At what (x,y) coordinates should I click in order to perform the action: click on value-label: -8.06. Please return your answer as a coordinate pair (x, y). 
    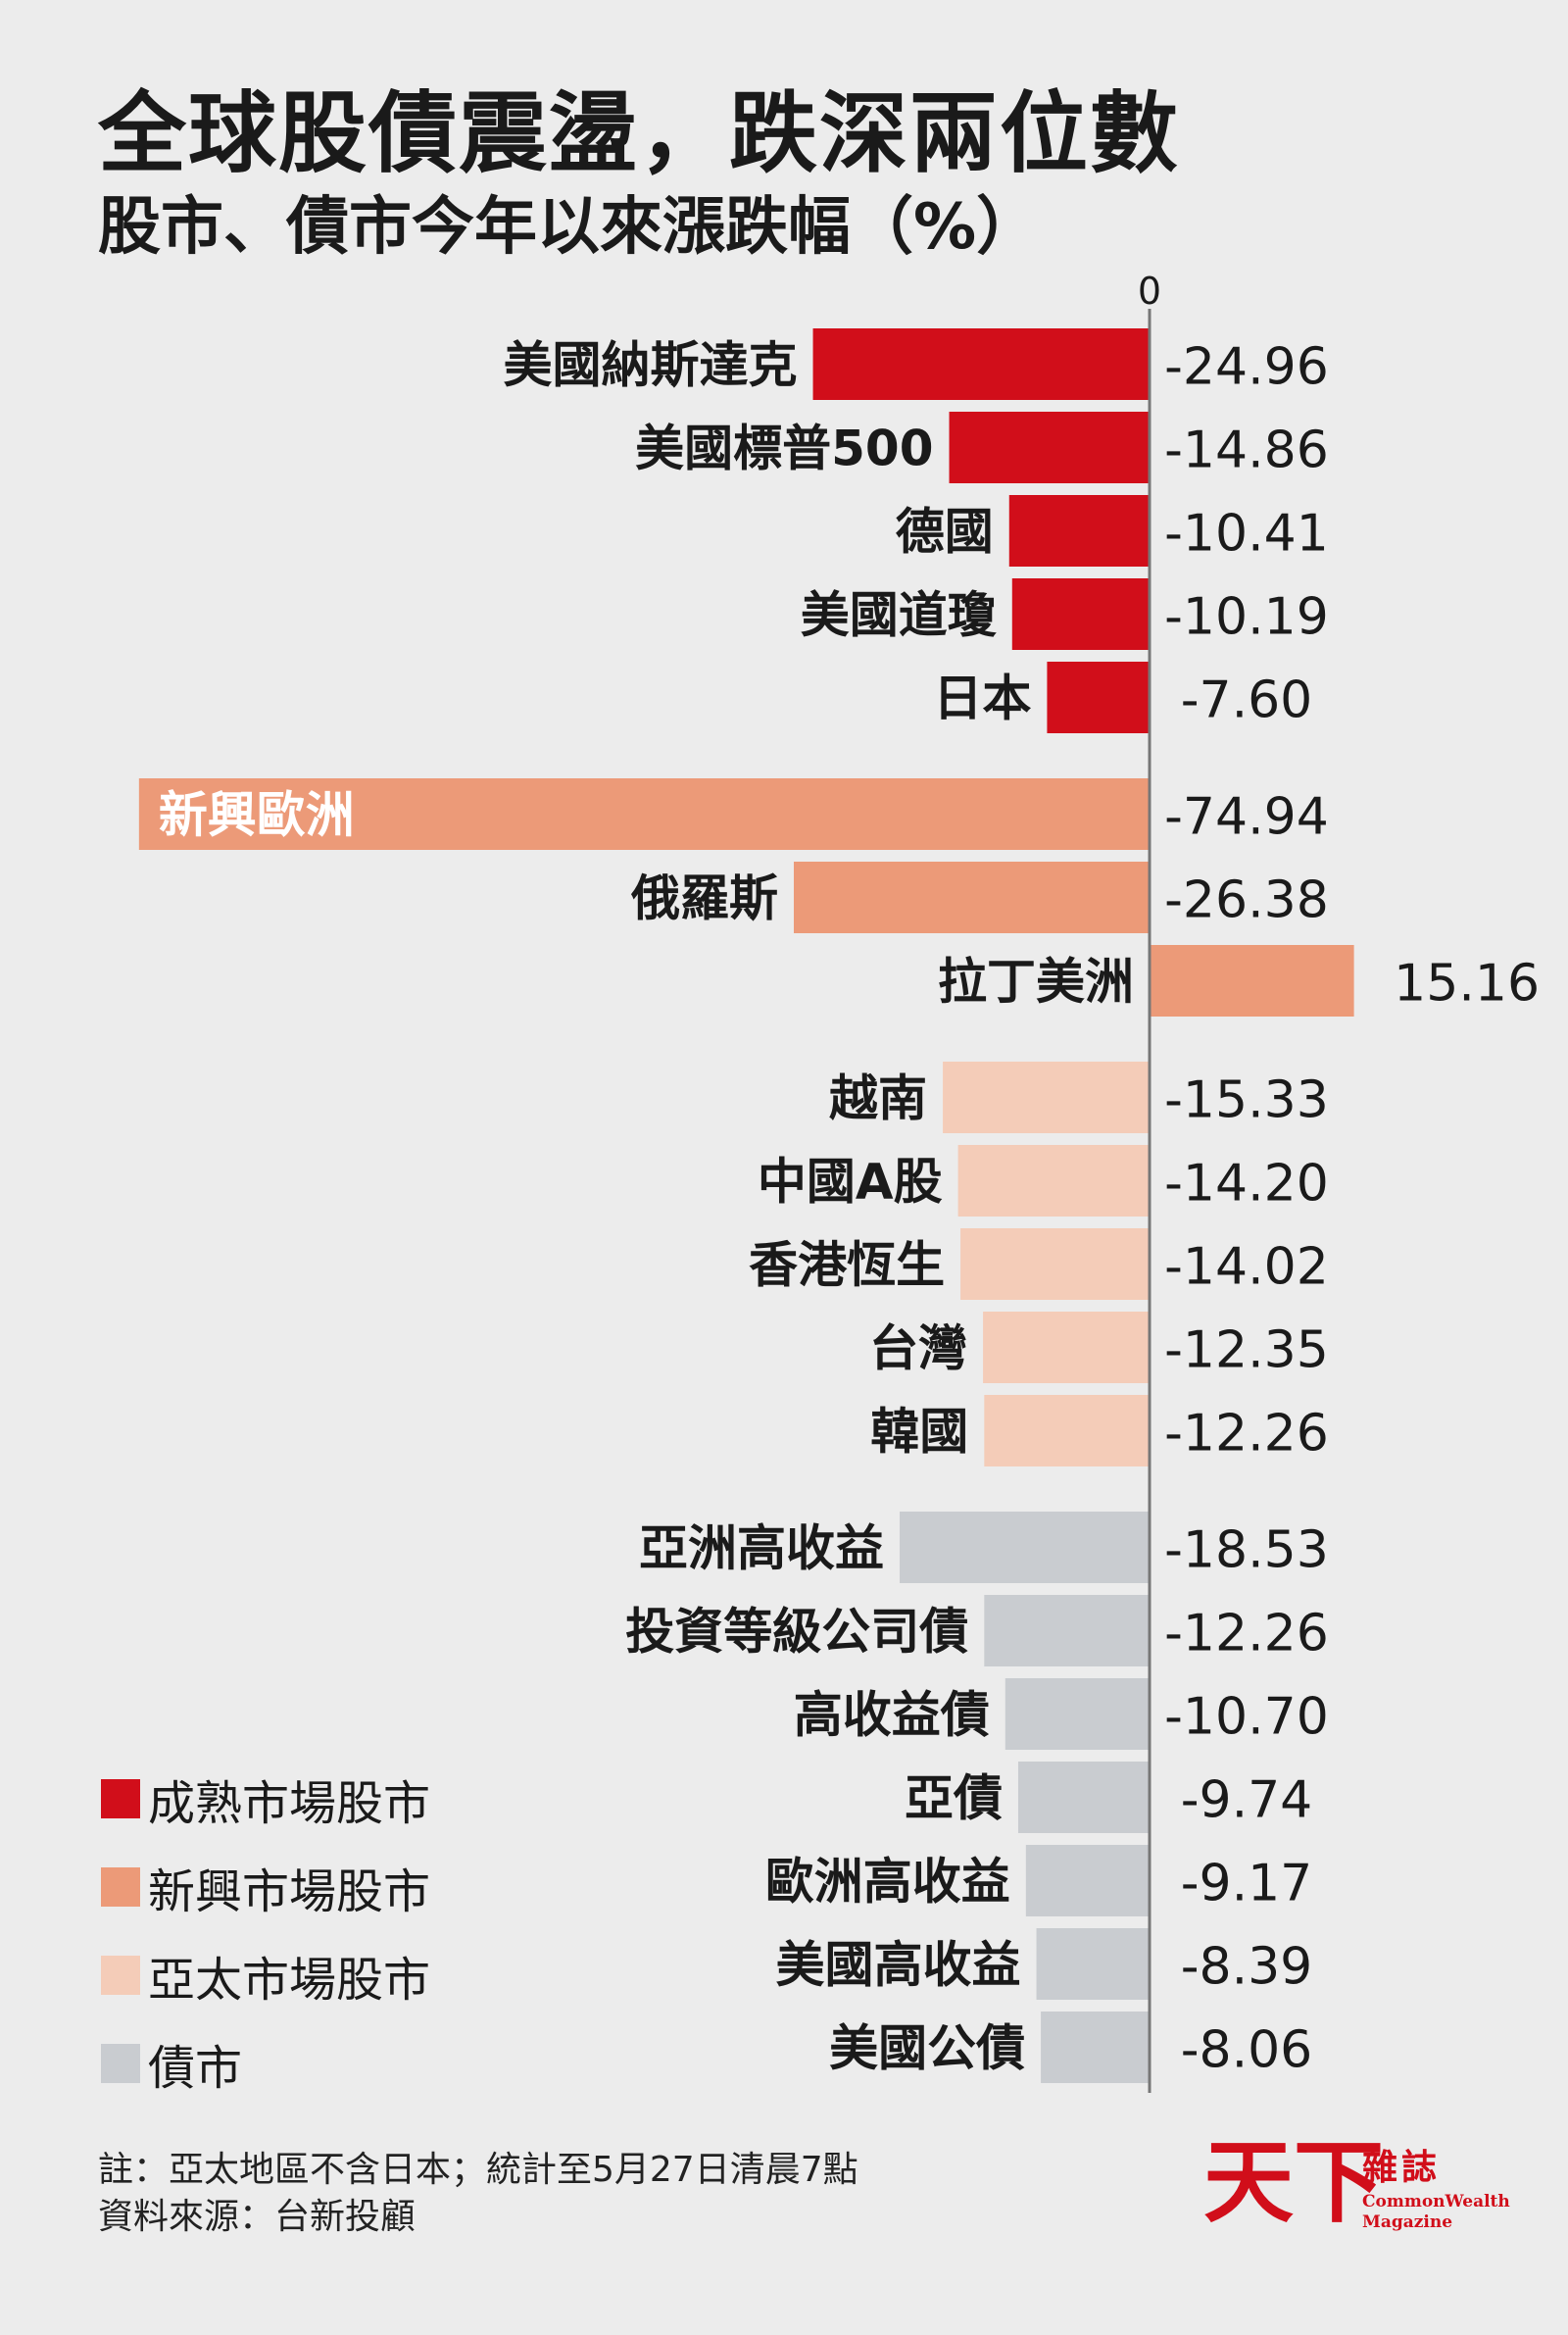
    Looking at the image, I should click on (1247, 2050).